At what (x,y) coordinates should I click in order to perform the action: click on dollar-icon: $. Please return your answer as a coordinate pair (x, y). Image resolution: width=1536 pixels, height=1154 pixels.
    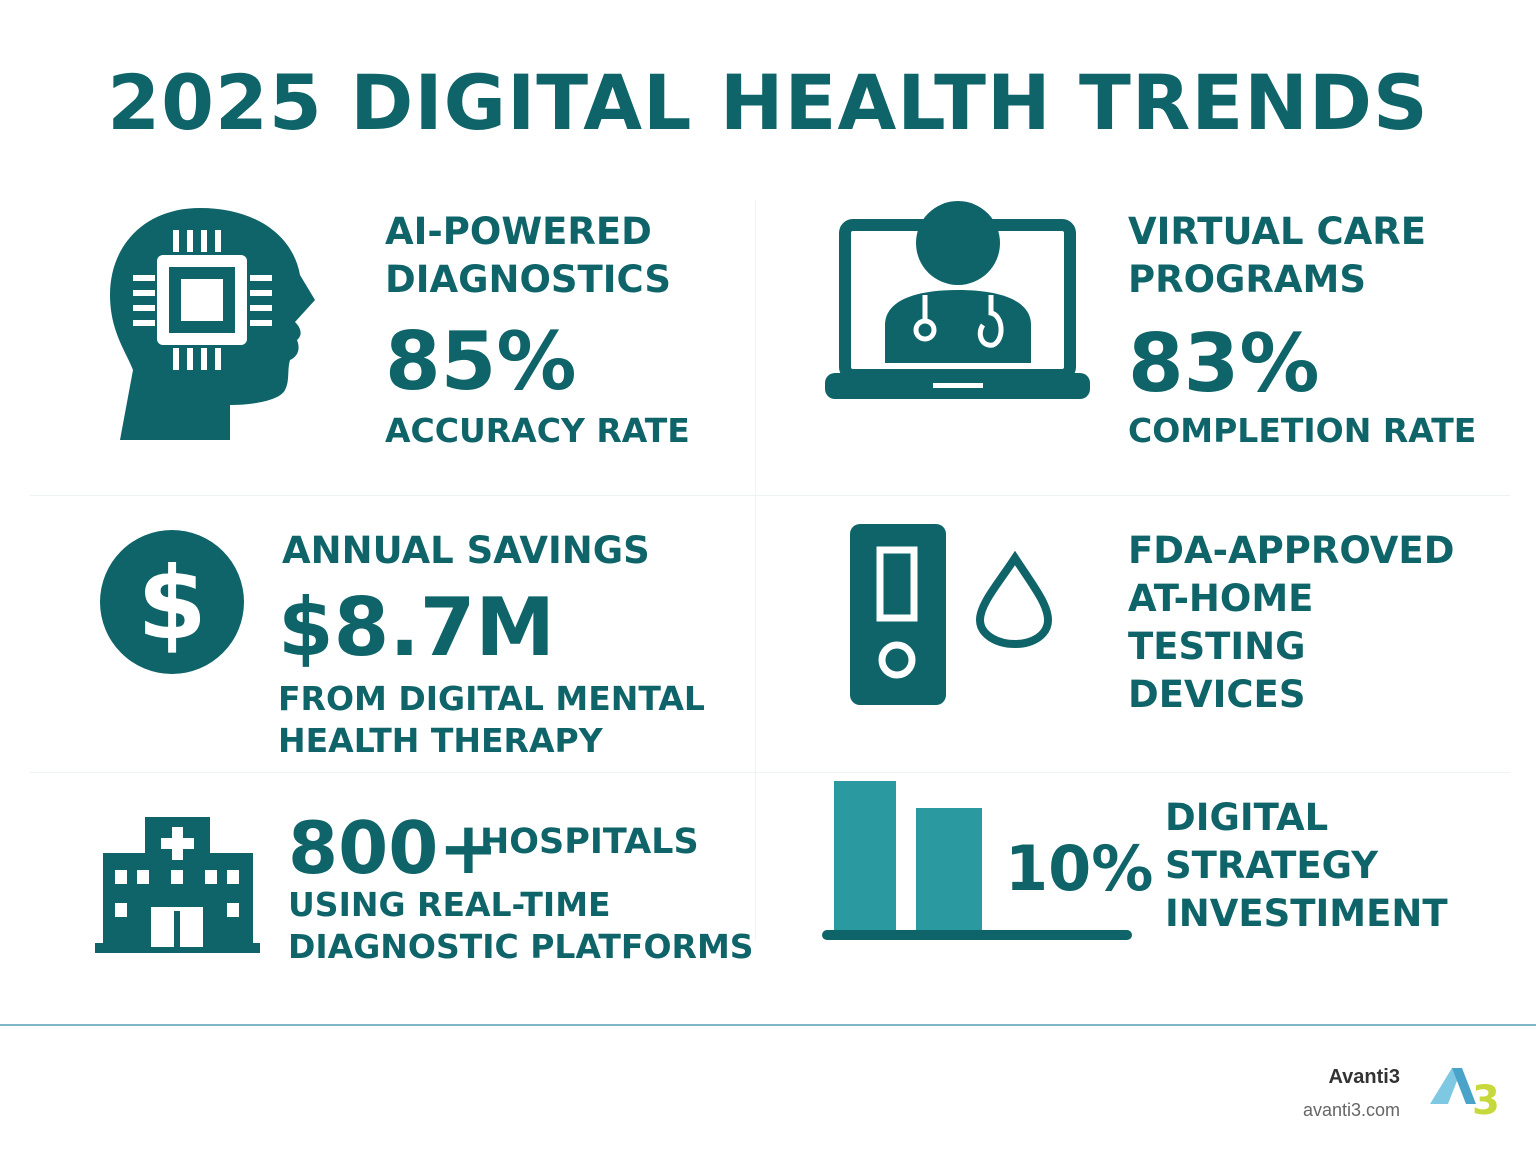
    Looking at the image, I should click on (172, 602).